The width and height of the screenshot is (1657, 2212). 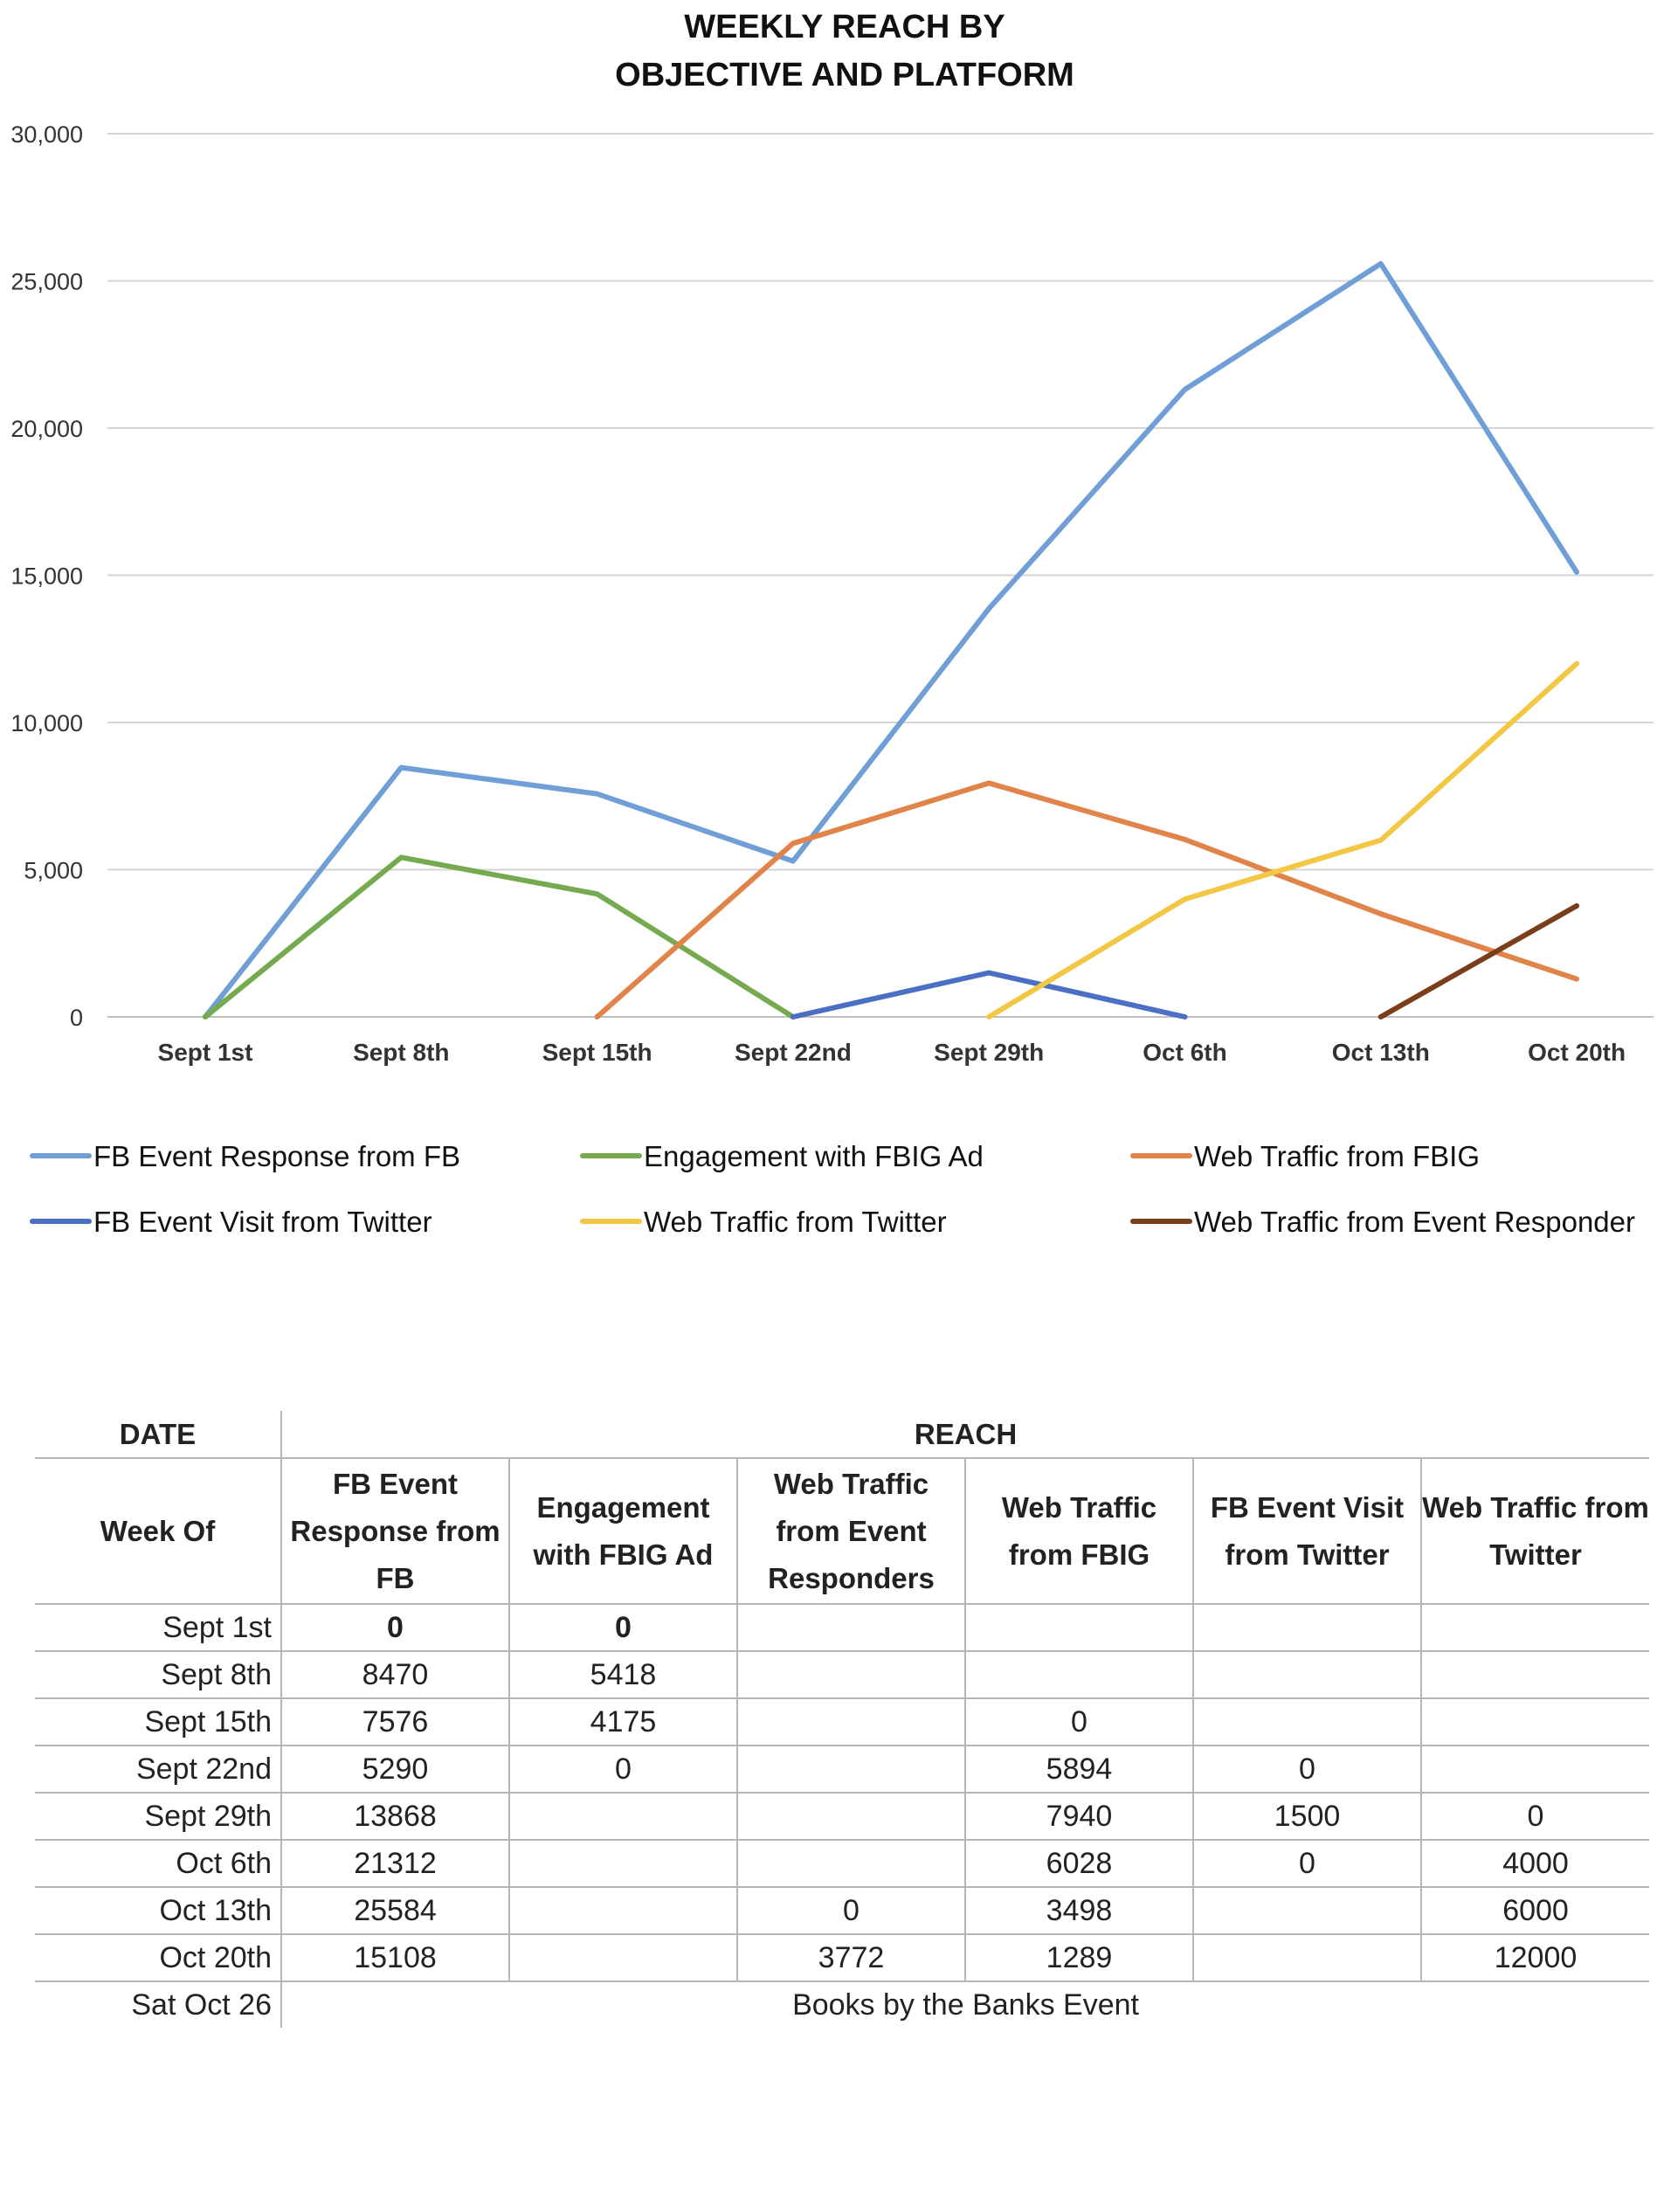 What do you see at coordinates (842, 1816) in the screenshot?
I see `table-row: Sept 29th 13868 7940 1500 0` at bounding box center [842, 1816].